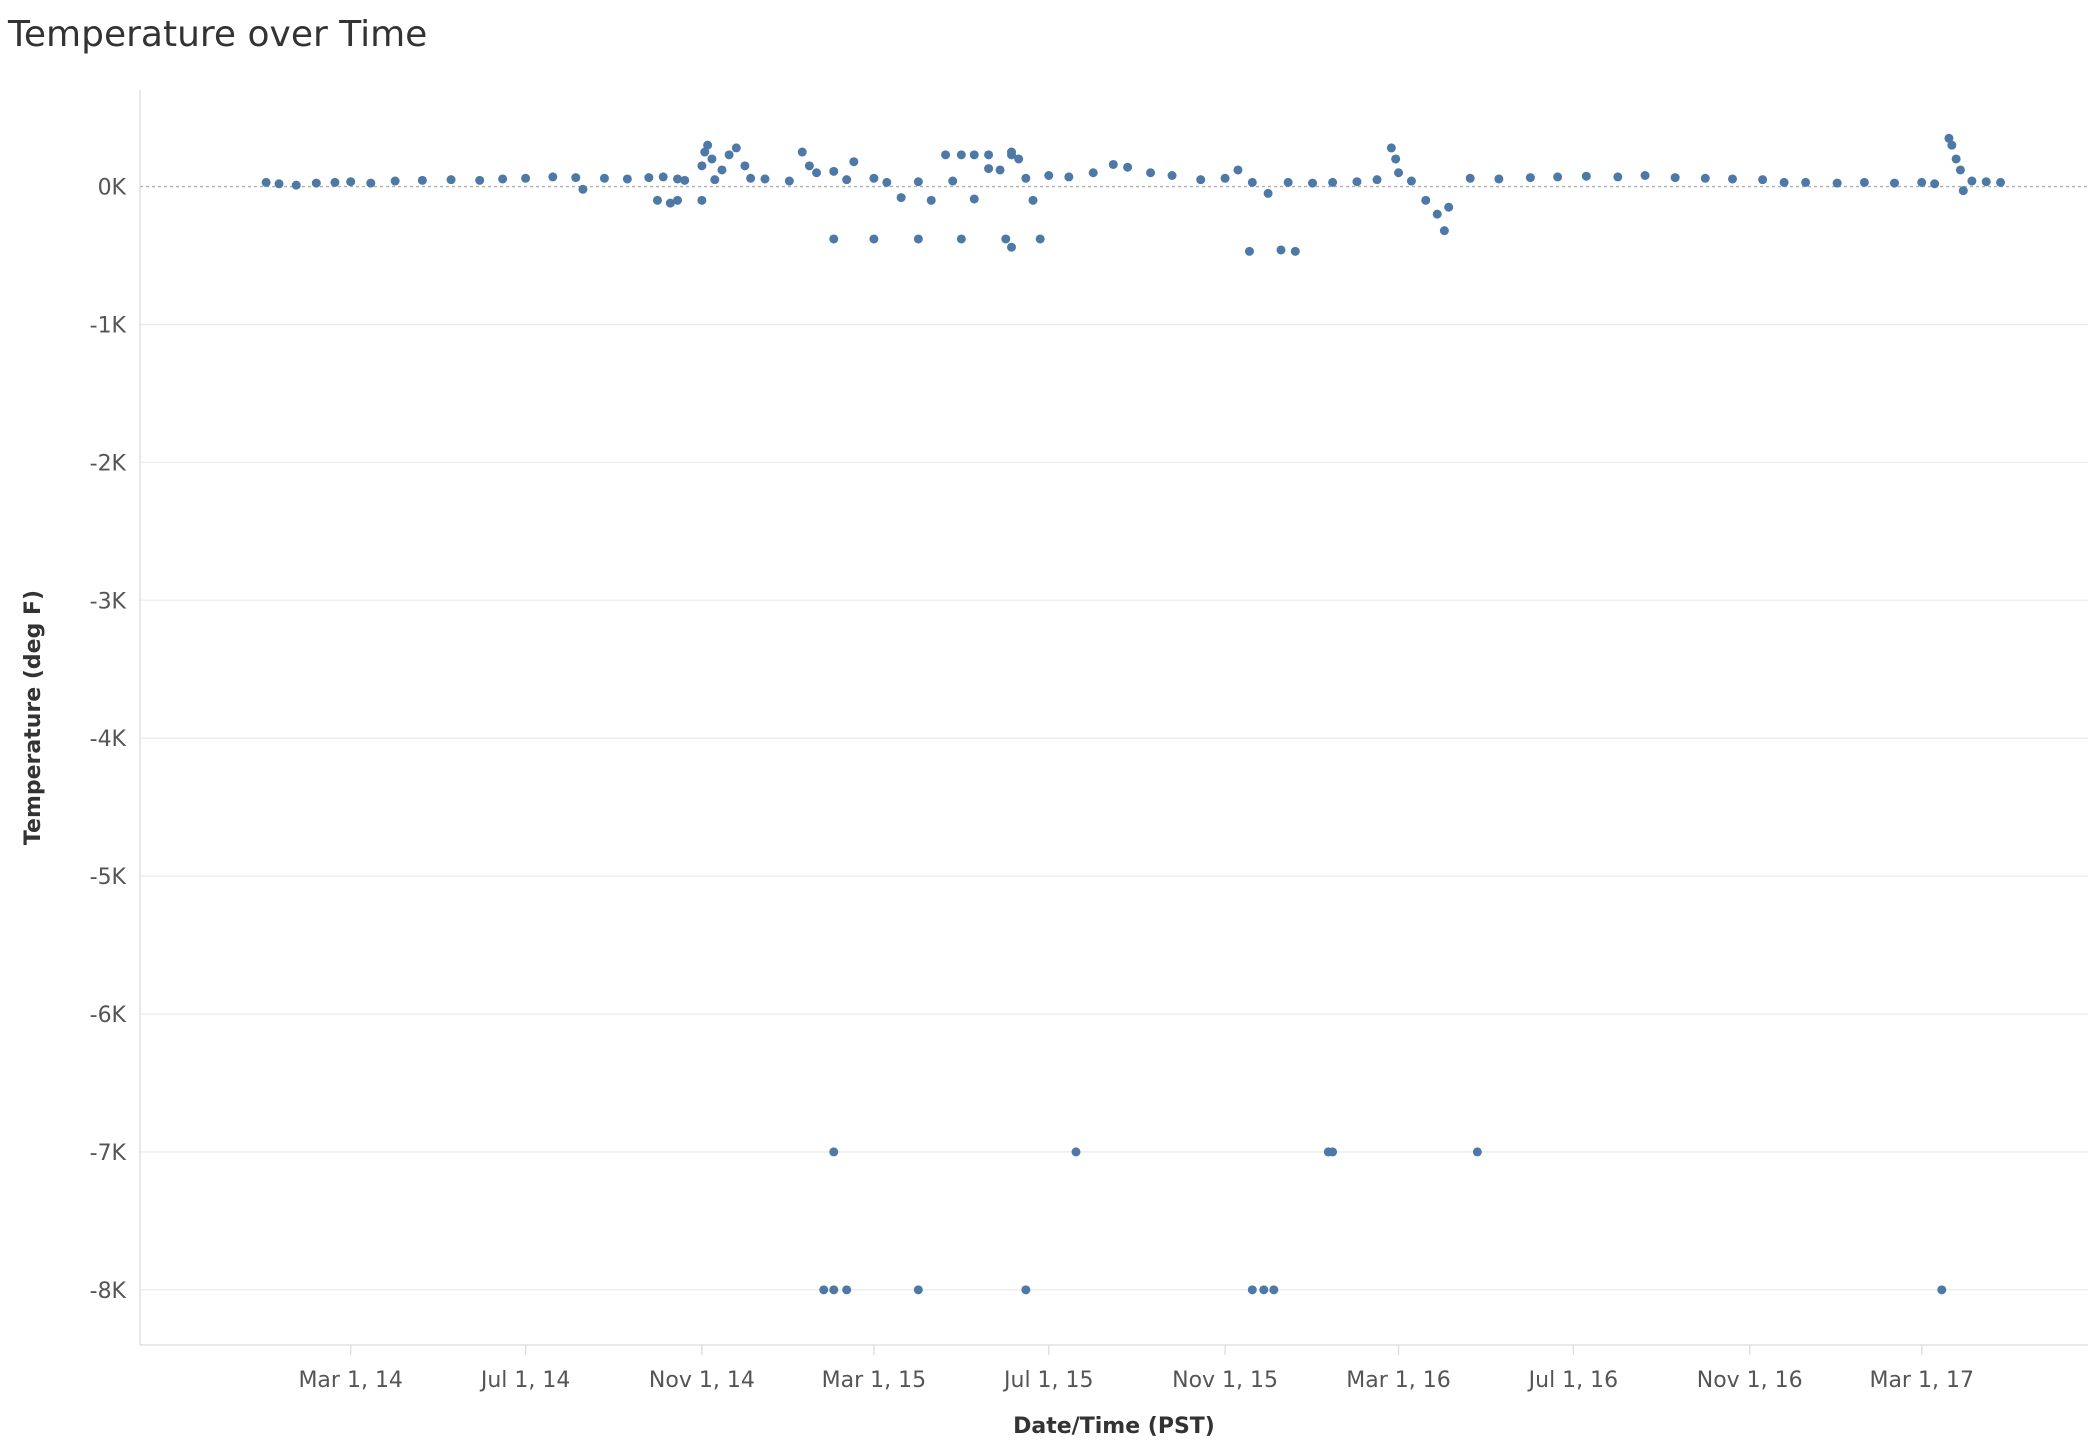 The height and width of the screenshot is (1456, 2092). What do you see at coordinates (108, 325) in the screenshot?
I see `y-tick-label: -1K` at bounding box center [108, 325].